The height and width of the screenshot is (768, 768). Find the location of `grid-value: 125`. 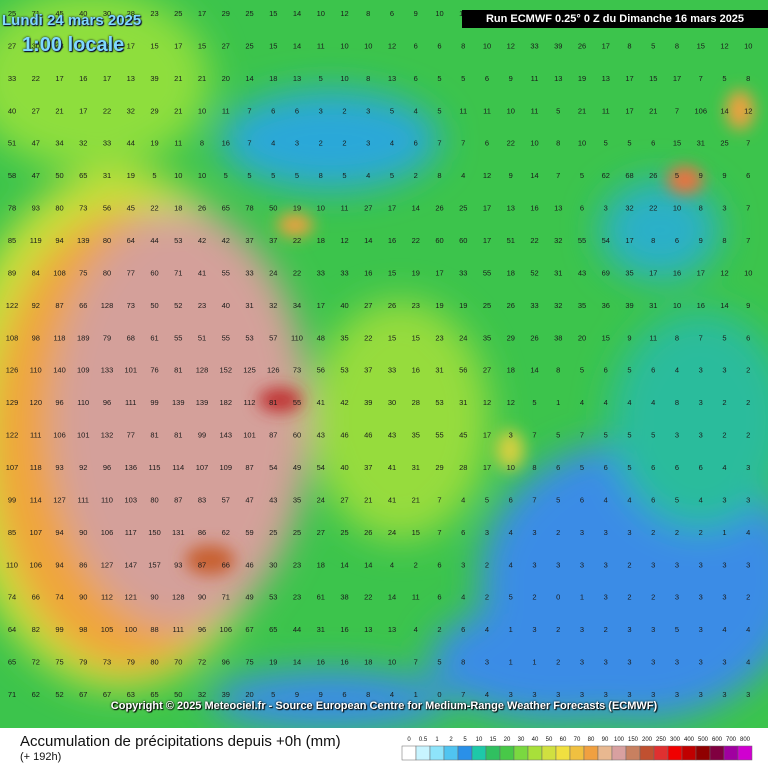

grid-value: 125 is located at coordinates (249, 370).